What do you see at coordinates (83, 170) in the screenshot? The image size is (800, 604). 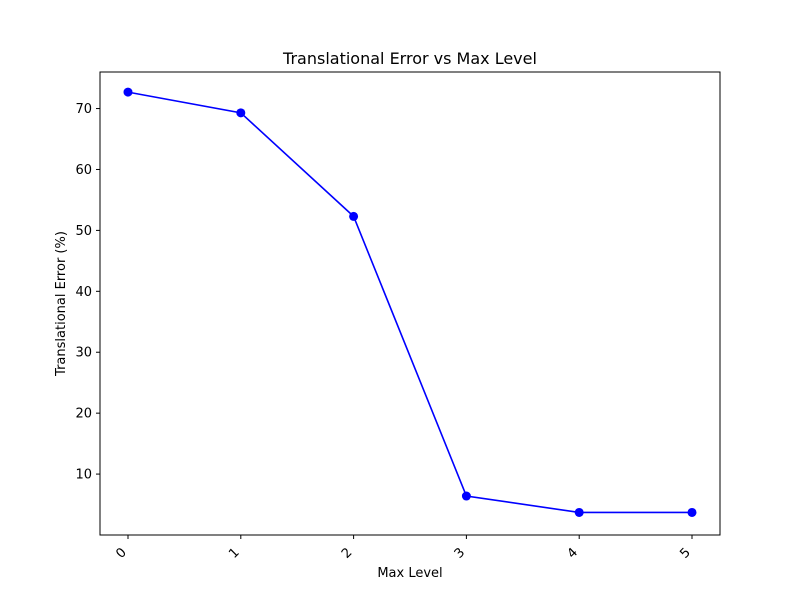 I see `y-tick-label: 60` at bounding box center [83, 170].